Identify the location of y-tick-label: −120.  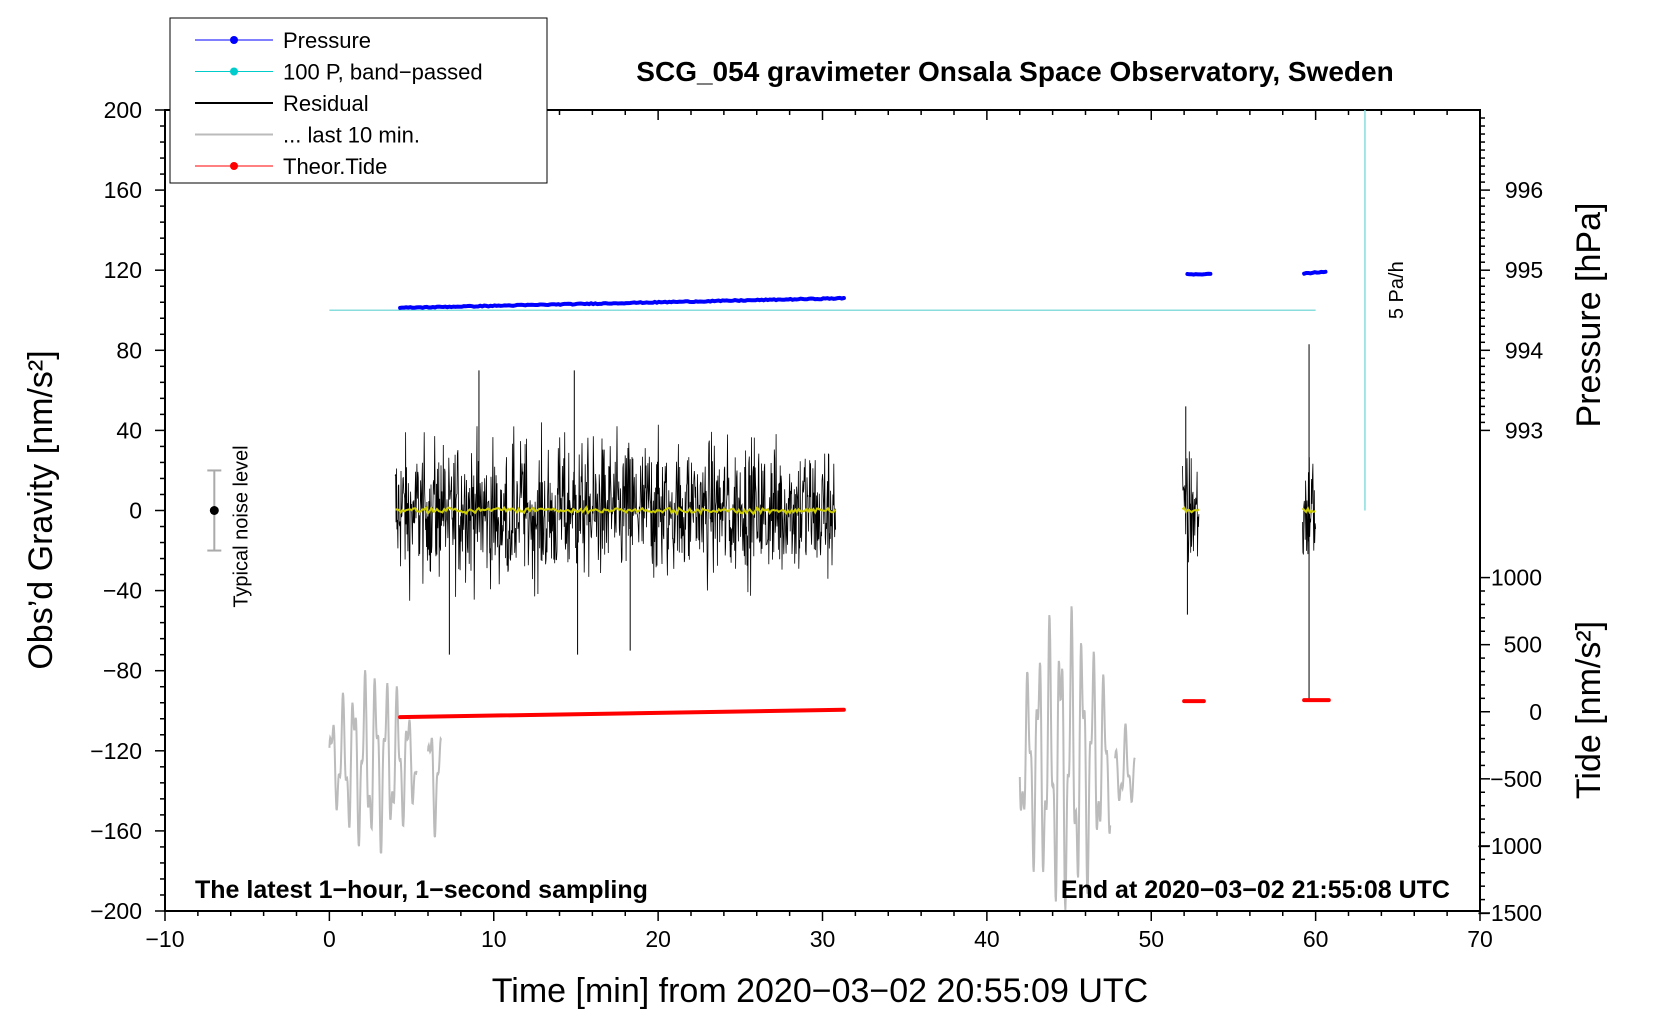
(116, 751).